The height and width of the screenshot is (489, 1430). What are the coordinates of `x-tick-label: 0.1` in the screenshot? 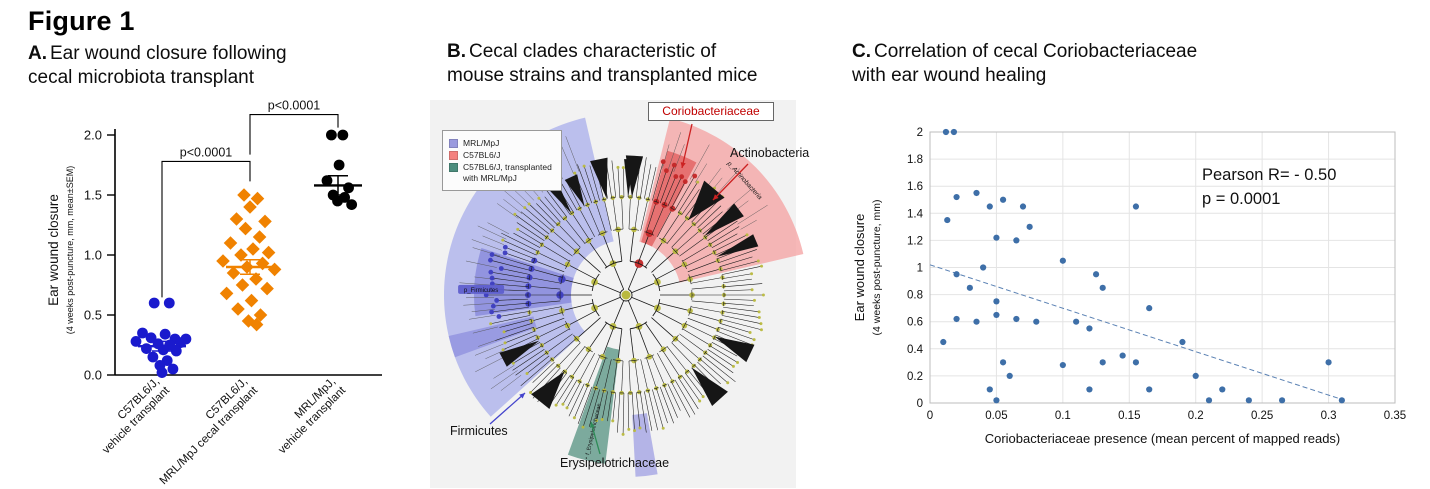 It's located at (1063, 416).